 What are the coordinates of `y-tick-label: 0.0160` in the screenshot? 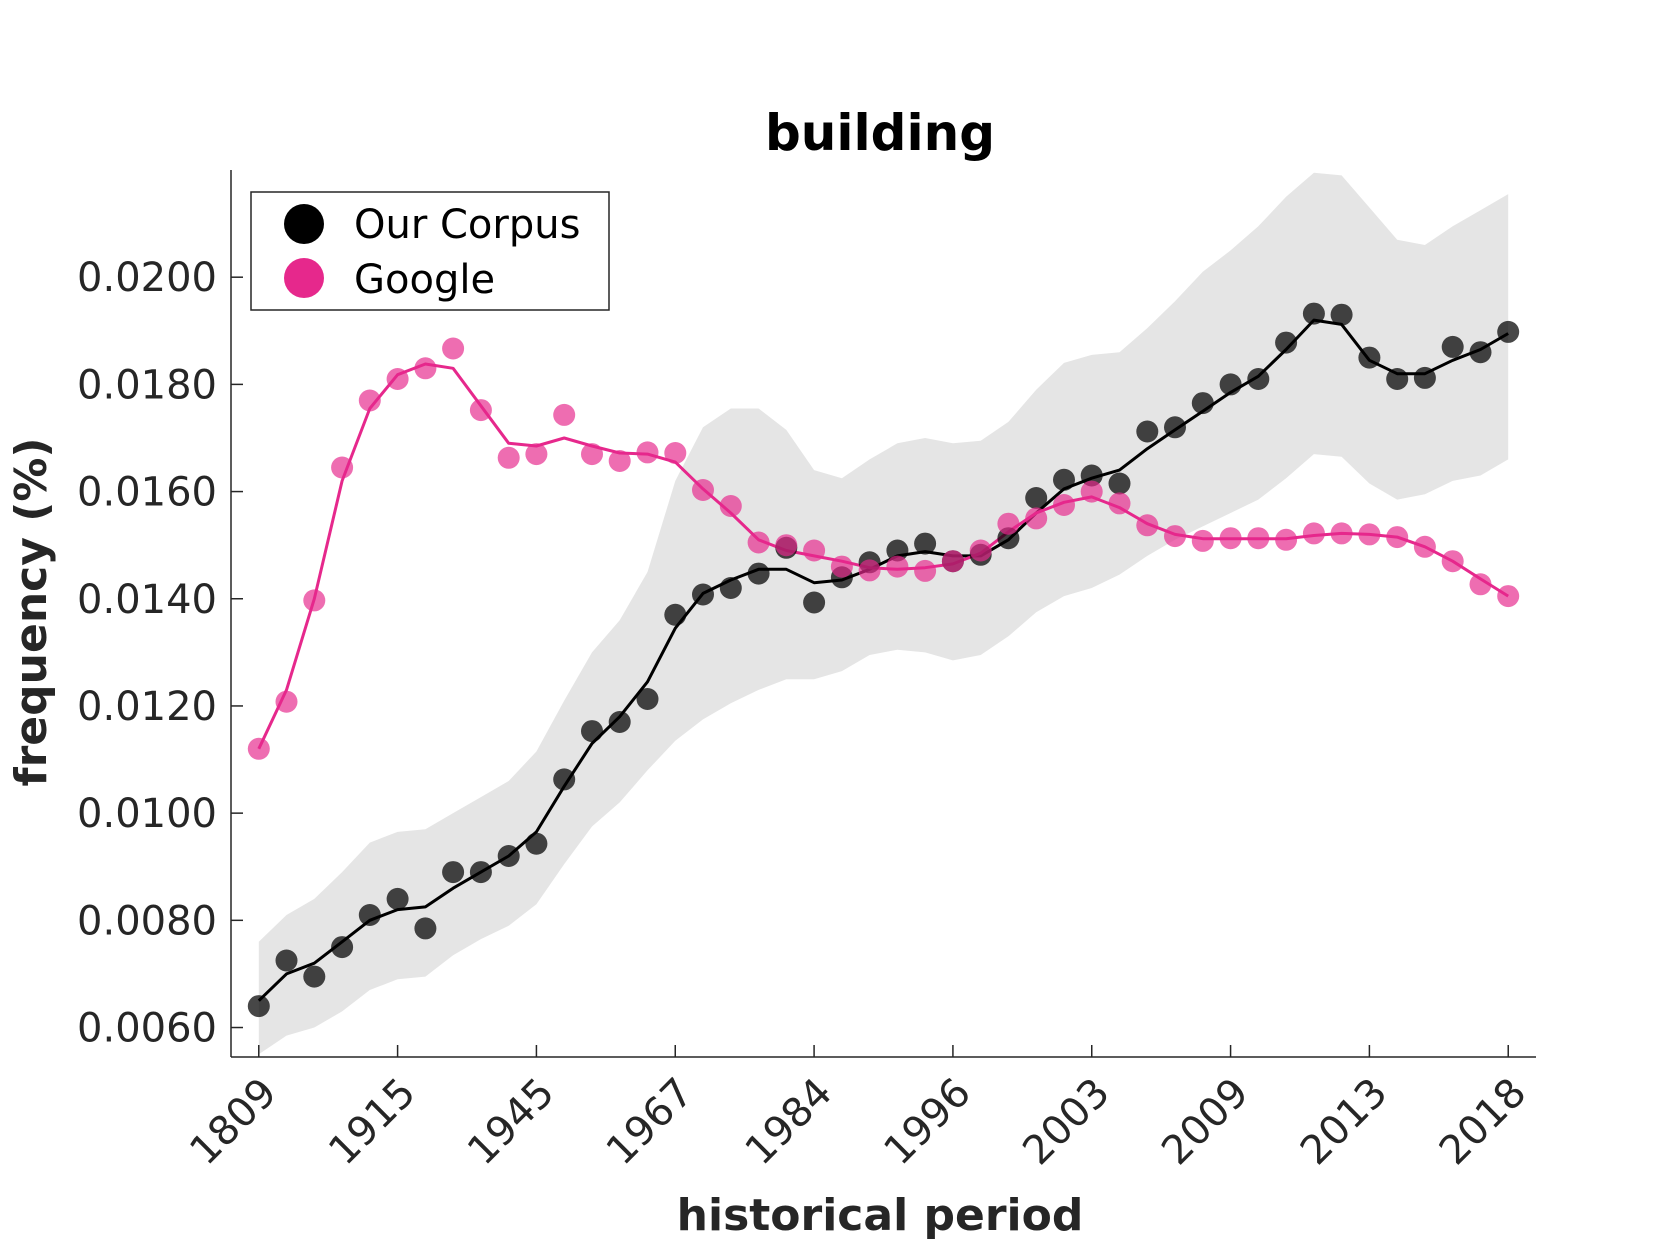 It's located at (147, 493).